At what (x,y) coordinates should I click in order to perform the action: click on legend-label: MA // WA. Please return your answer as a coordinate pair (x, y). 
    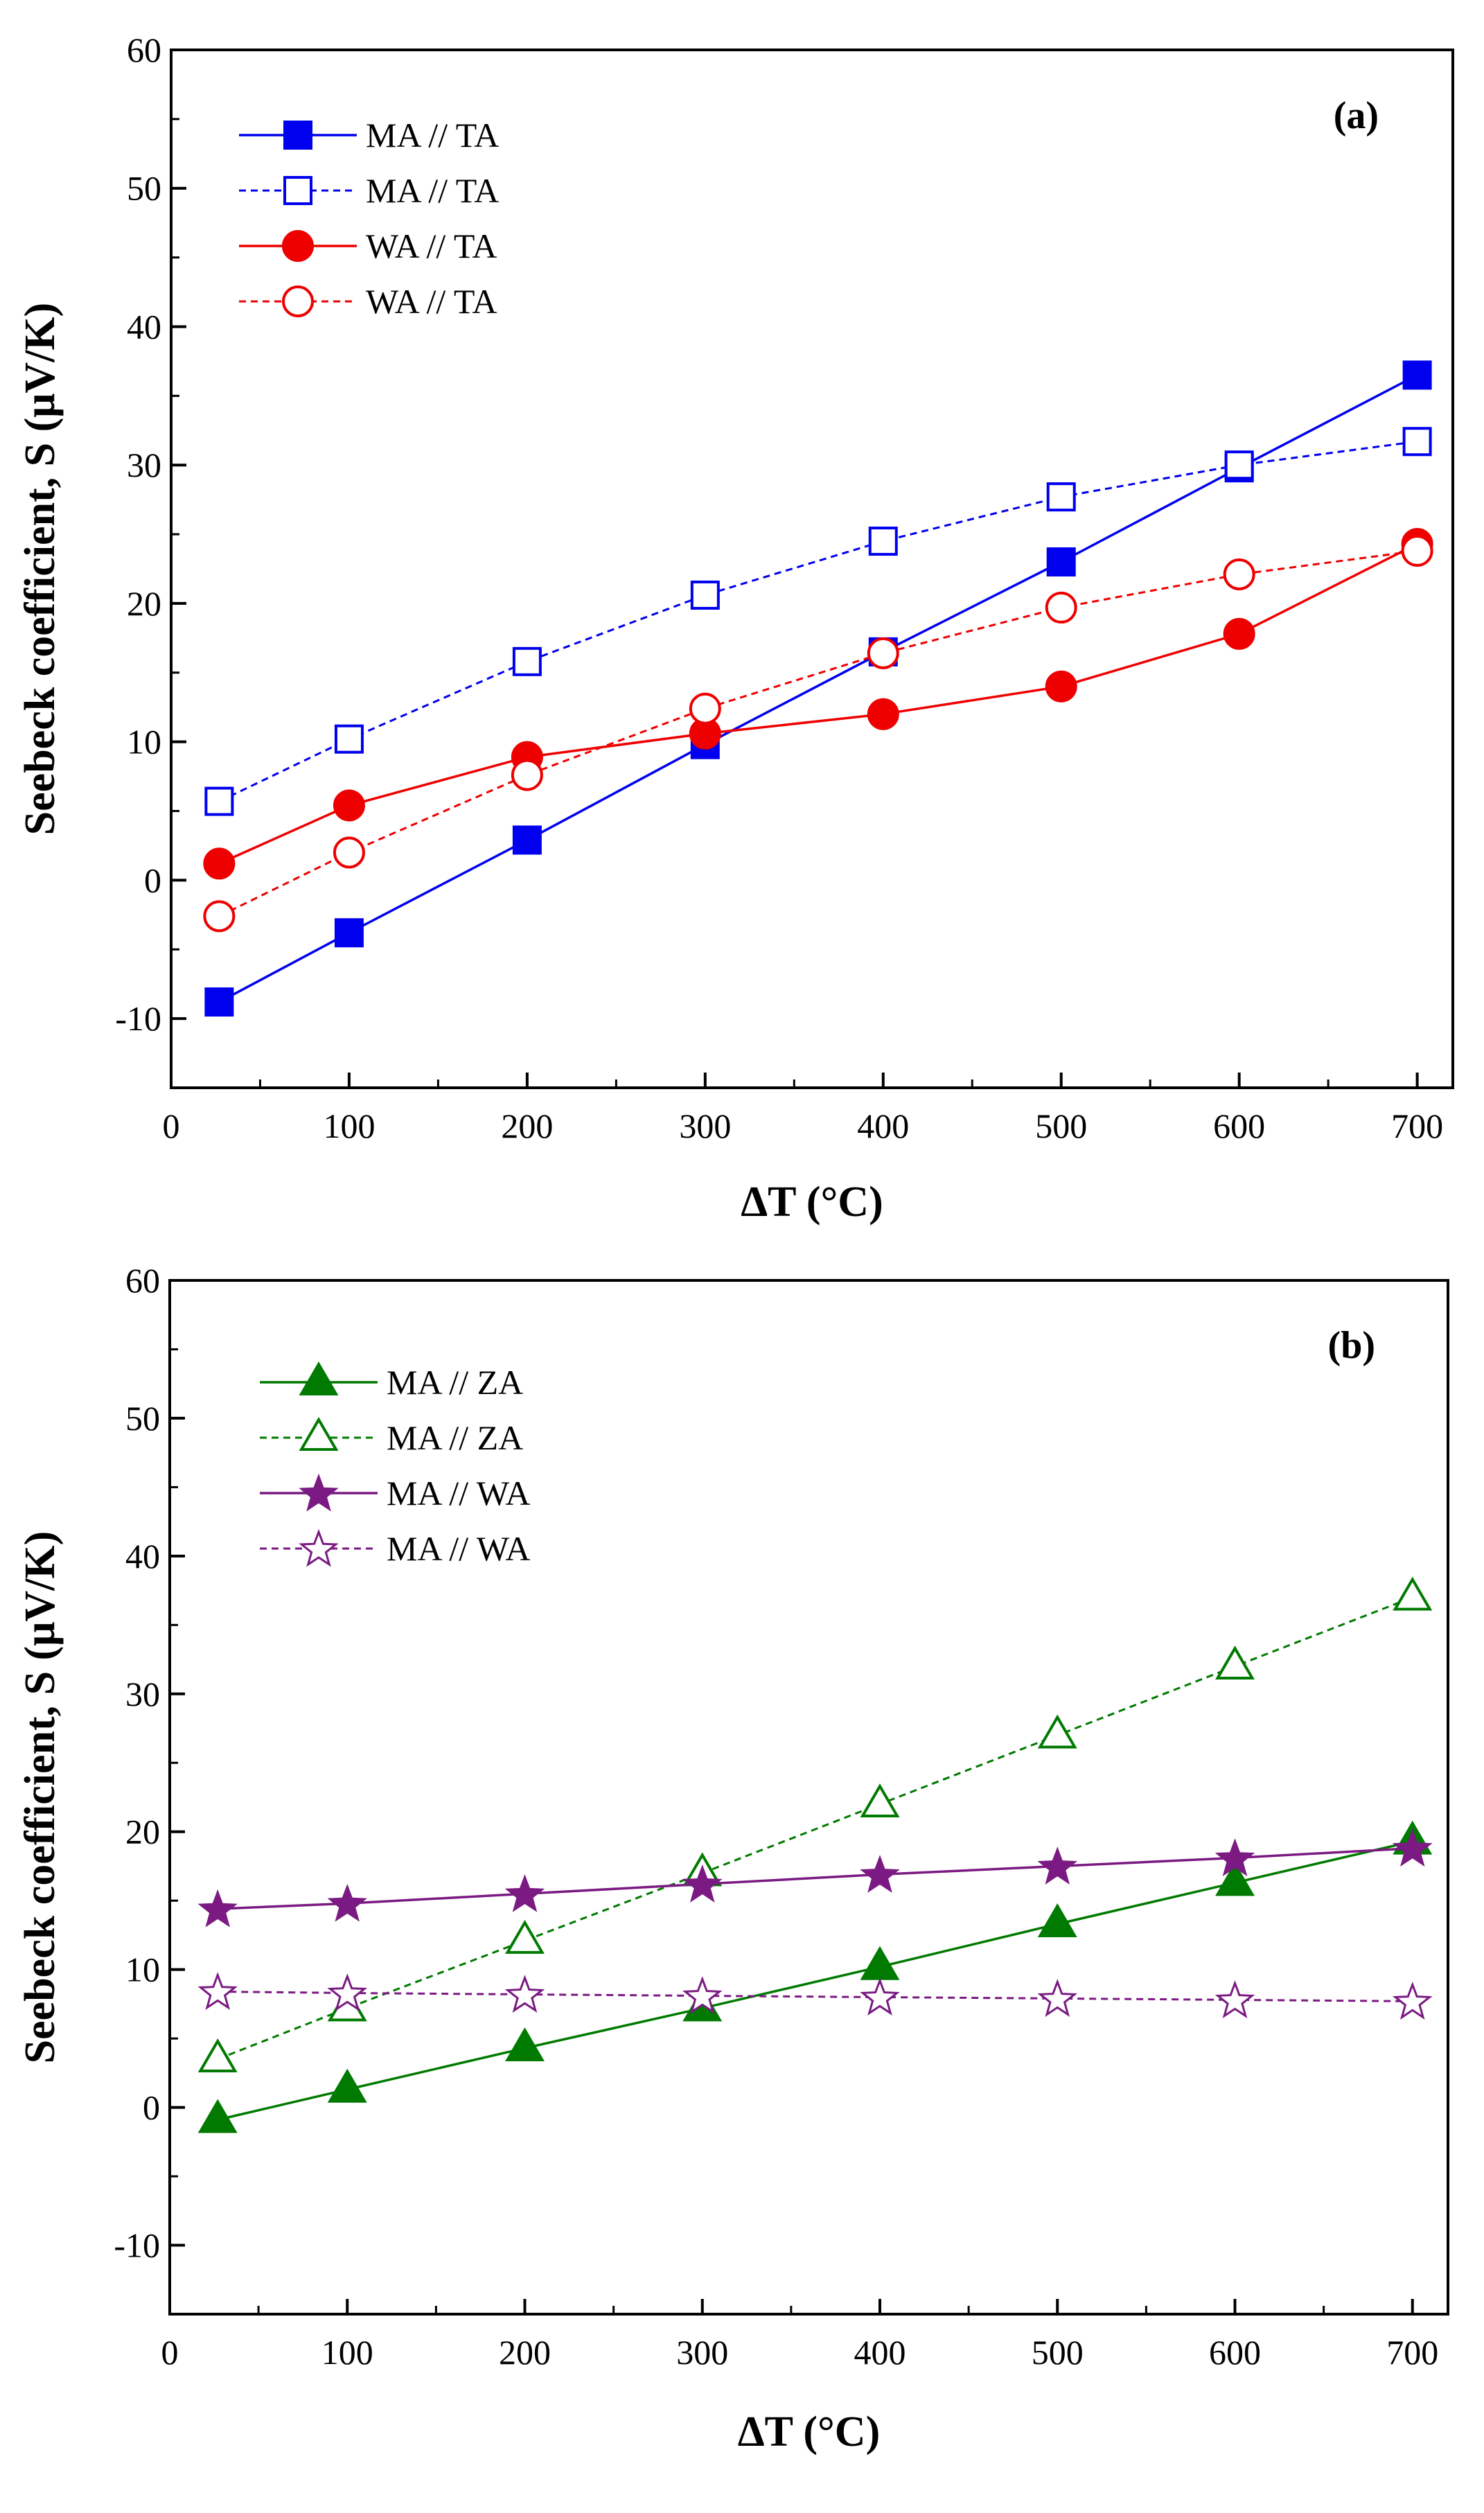
    Looking at the image, I should click on (458, 1493).